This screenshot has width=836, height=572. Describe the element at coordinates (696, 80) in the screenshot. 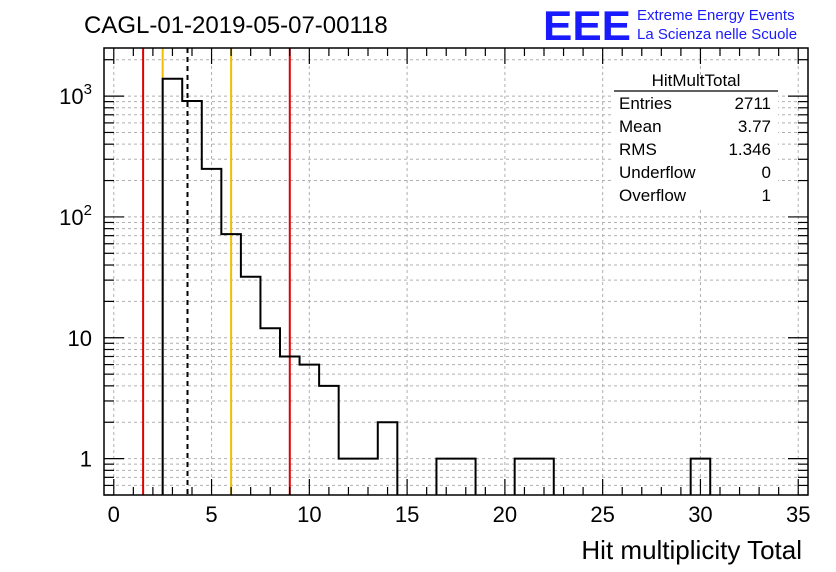

I see `stats-title: HitMultTotal` at that location.